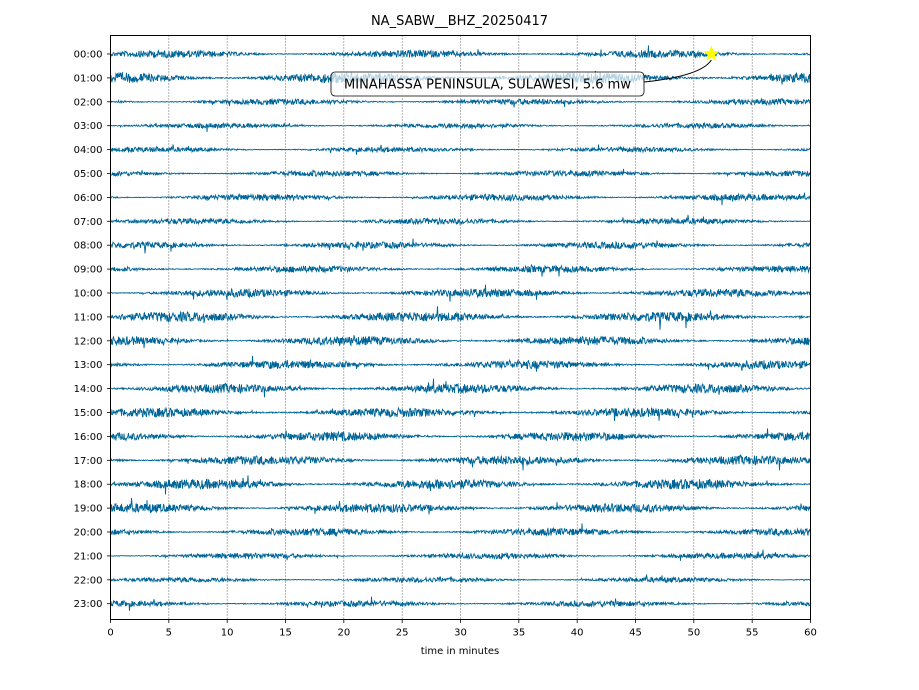 Image resolution: width=919 pixels, height=690 pixels. I want to click on trace-22:00, so click(460, 579).